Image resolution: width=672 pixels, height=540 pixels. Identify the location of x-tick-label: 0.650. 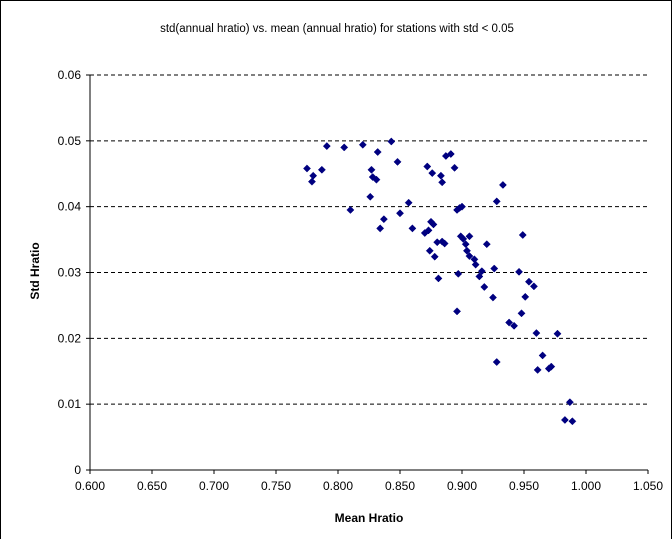
(152, 486).